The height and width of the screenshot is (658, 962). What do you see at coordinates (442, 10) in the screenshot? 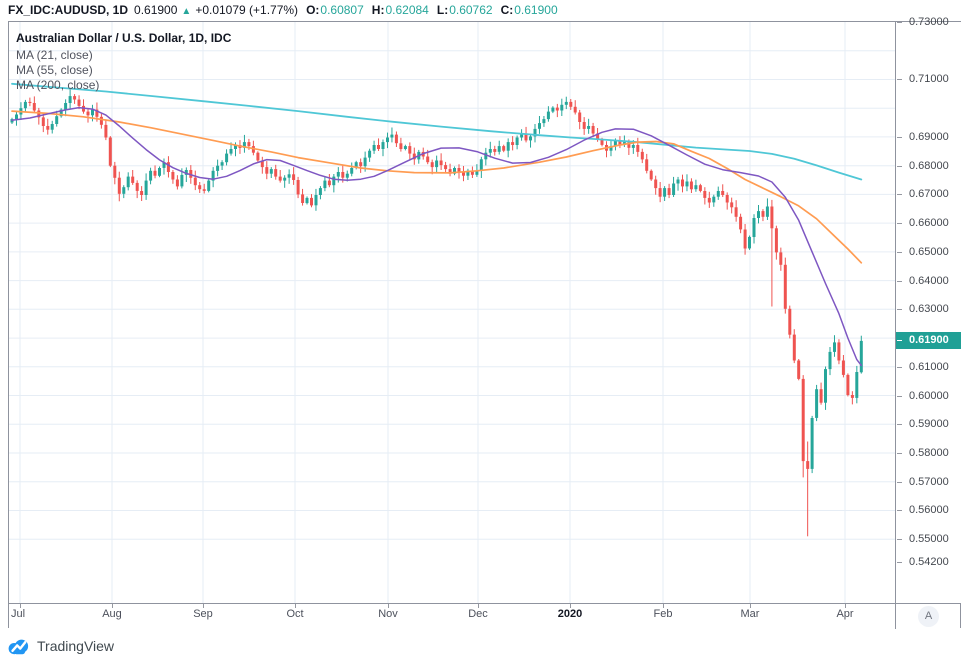
I see `low-label: L:` at bounding box center [442, 10].